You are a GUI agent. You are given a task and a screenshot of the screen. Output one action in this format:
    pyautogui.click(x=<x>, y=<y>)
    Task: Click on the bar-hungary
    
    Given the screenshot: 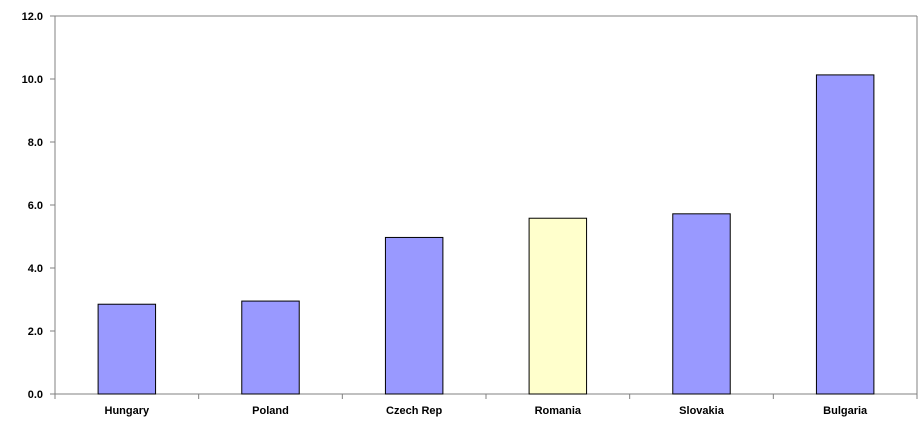 What is the action you would take?
    pyautogui.click(x=127, y=349)
    